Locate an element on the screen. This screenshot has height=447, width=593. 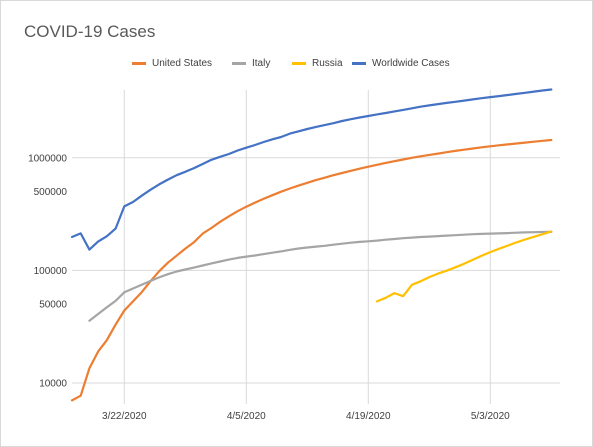
legend-item: Russia is located at coordinates (317, 63).